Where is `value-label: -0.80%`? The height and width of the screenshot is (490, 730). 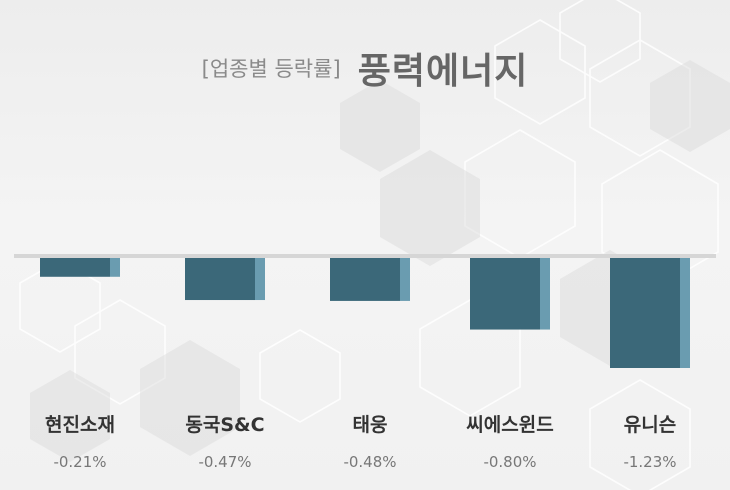
value-label: -0.80% is located at coordinates (509, 462).